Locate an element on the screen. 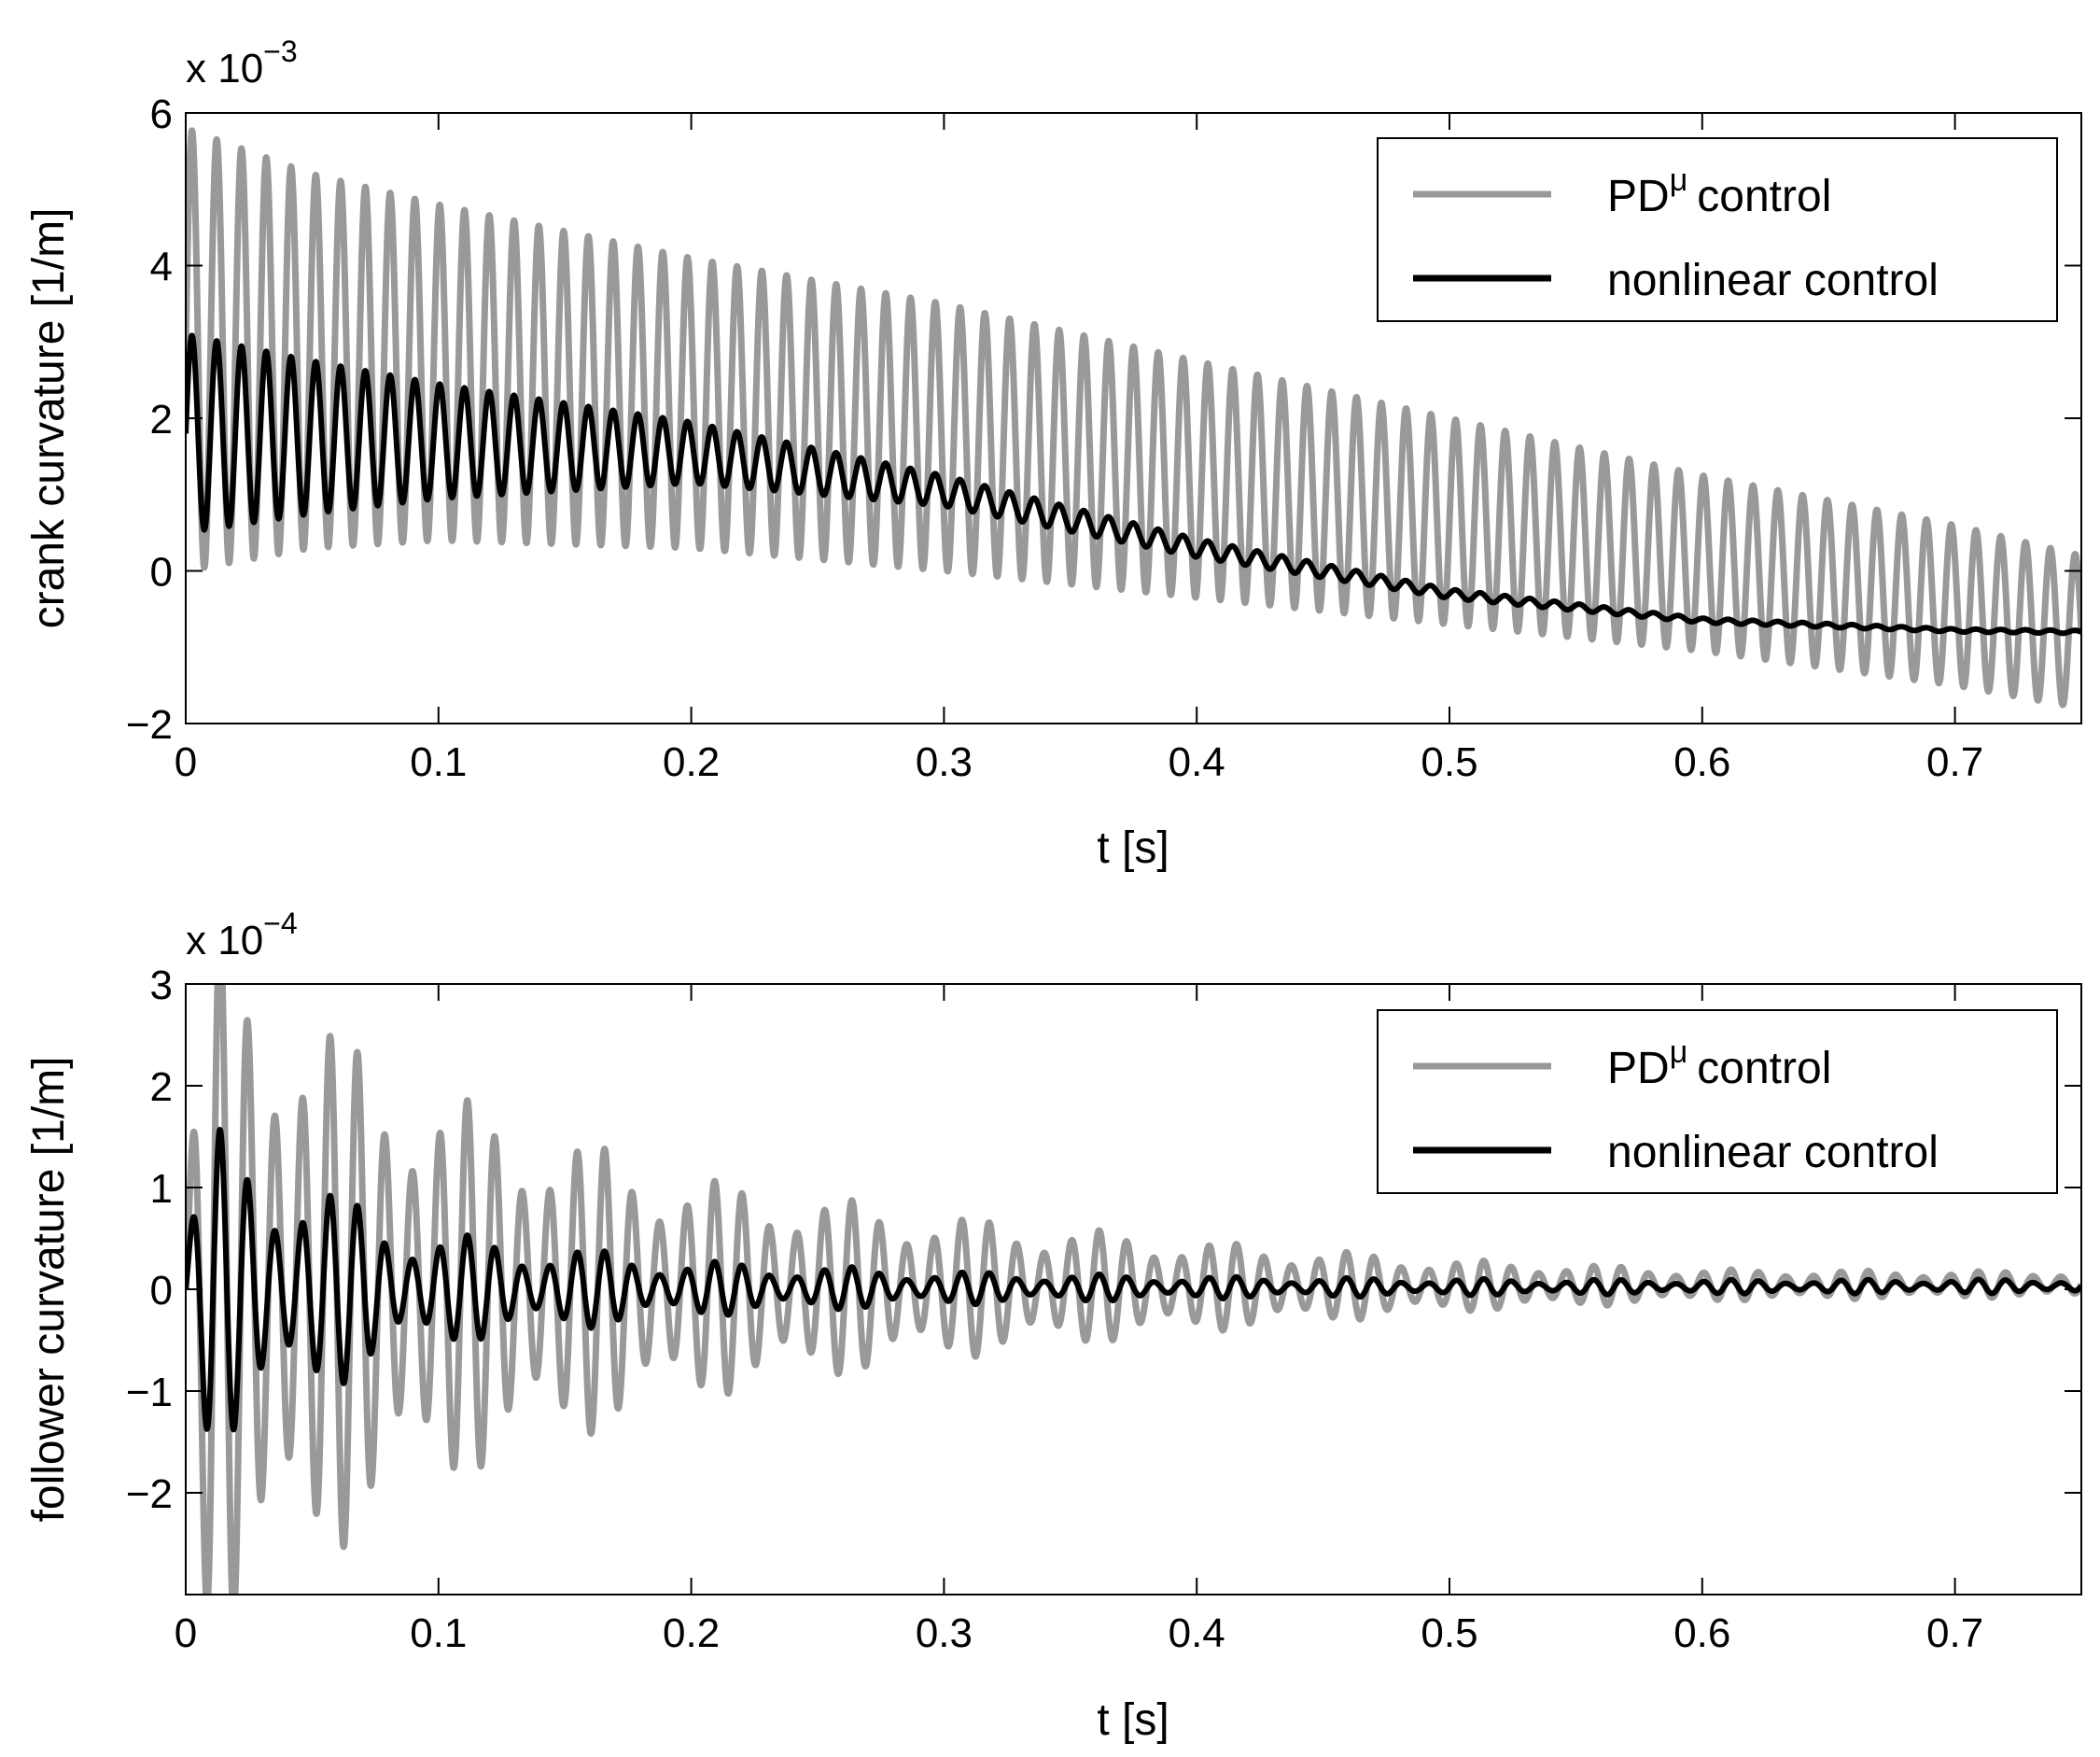 The width and height of the screenshot is (2100, 1757). follower-xtick-label: 0.5 is located at coordinates (1449, 1633).